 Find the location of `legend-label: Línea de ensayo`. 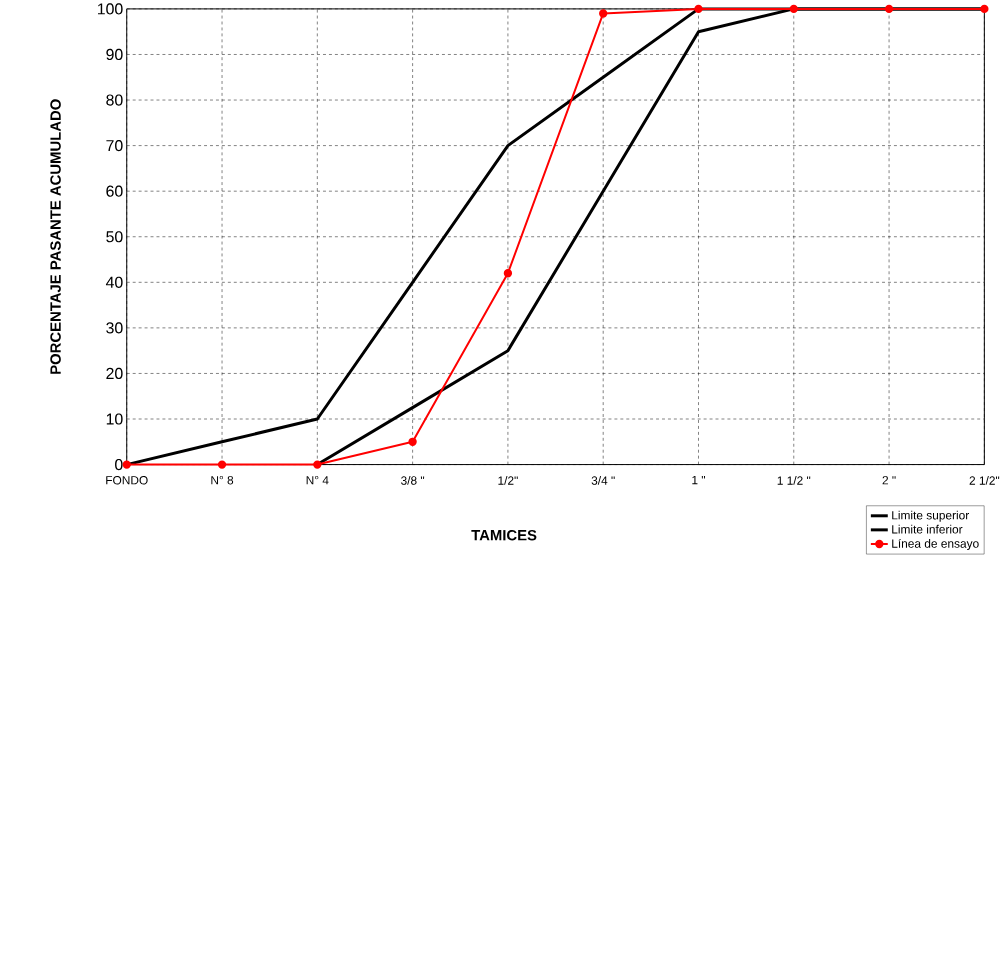

legend-label: Línea de ensayo is located at coordinates (935, 544).